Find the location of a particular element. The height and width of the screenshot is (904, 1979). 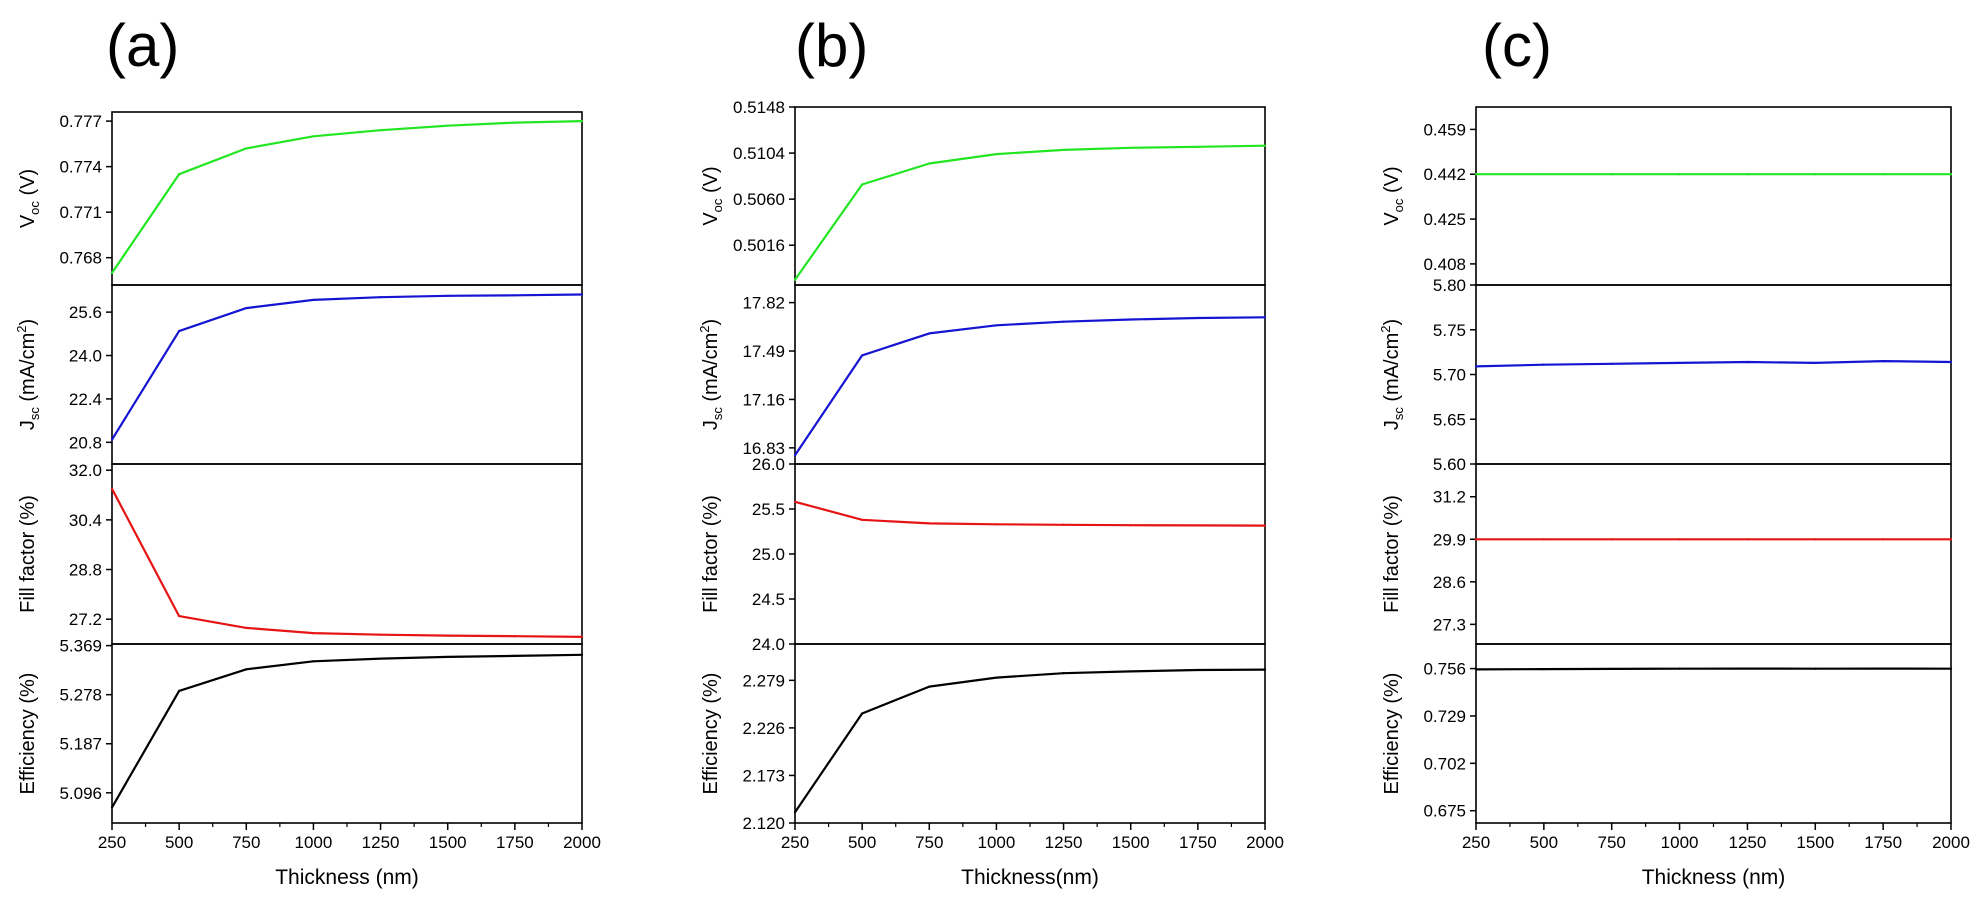

y-tick-label: 17.16 is located at coordinates (763, 399).